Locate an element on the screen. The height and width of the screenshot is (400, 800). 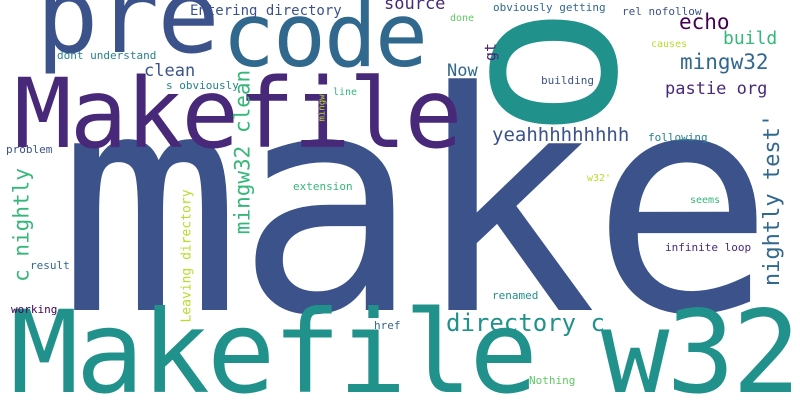
word-pre: pre is located at coordinates (128, 38).